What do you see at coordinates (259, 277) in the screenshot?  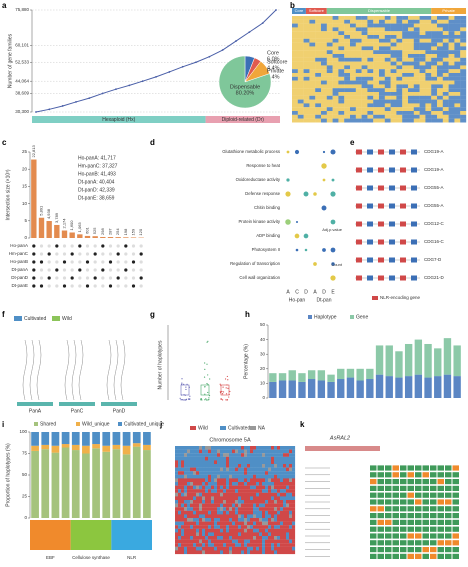 I see `term: Cell wall organization` at bounding box center [259, 277].